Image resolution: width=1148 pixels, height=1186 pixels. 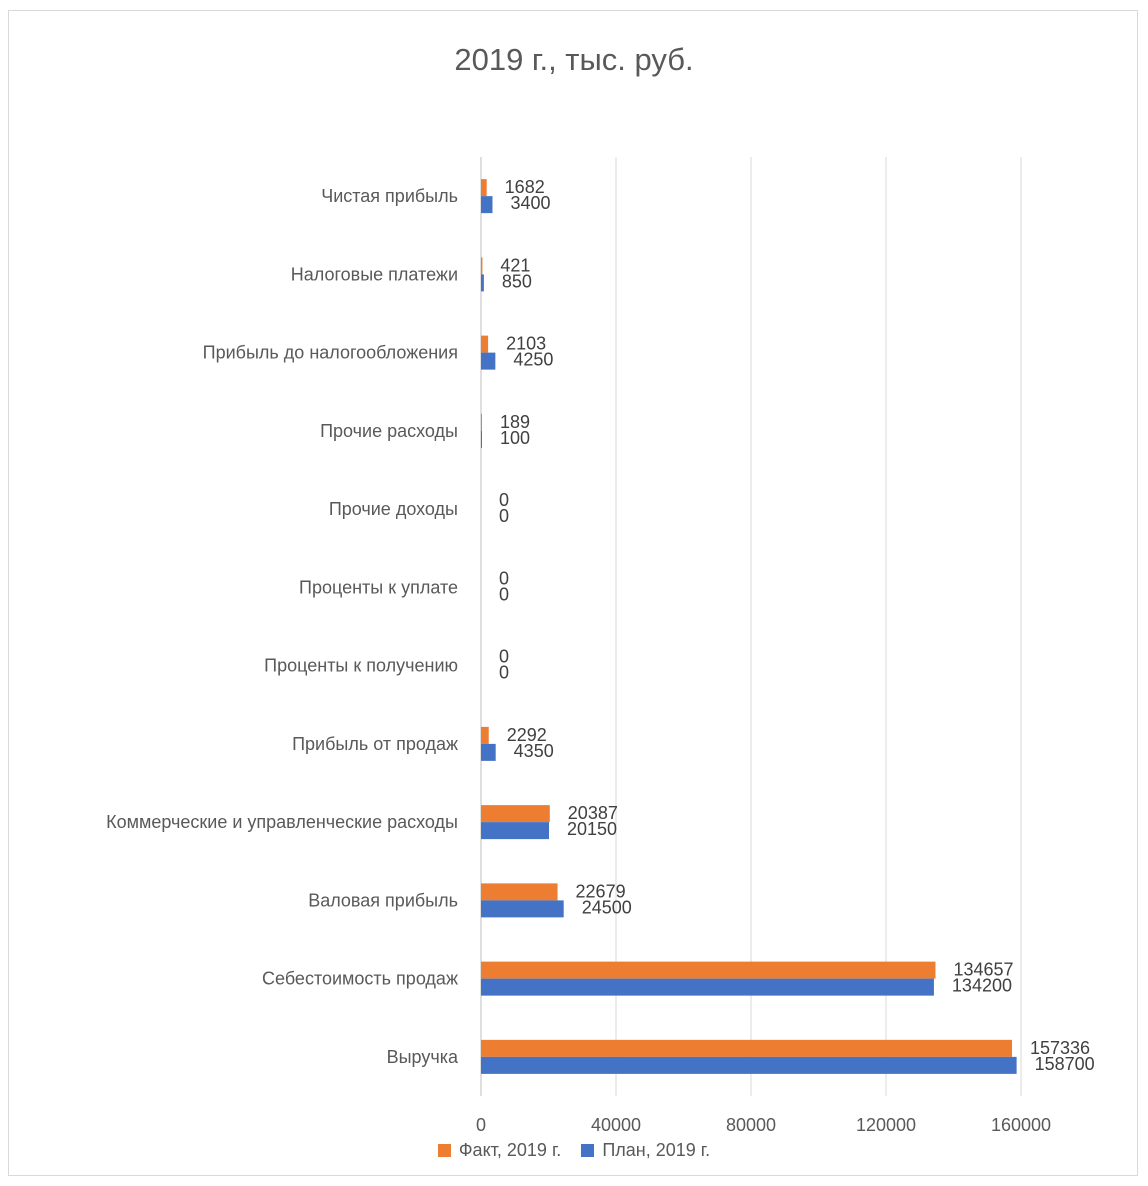 What do you see at coordinates (515, 438) in the screenshot?
I see `data-label-plan: 100` at bounding box center [515, 438].